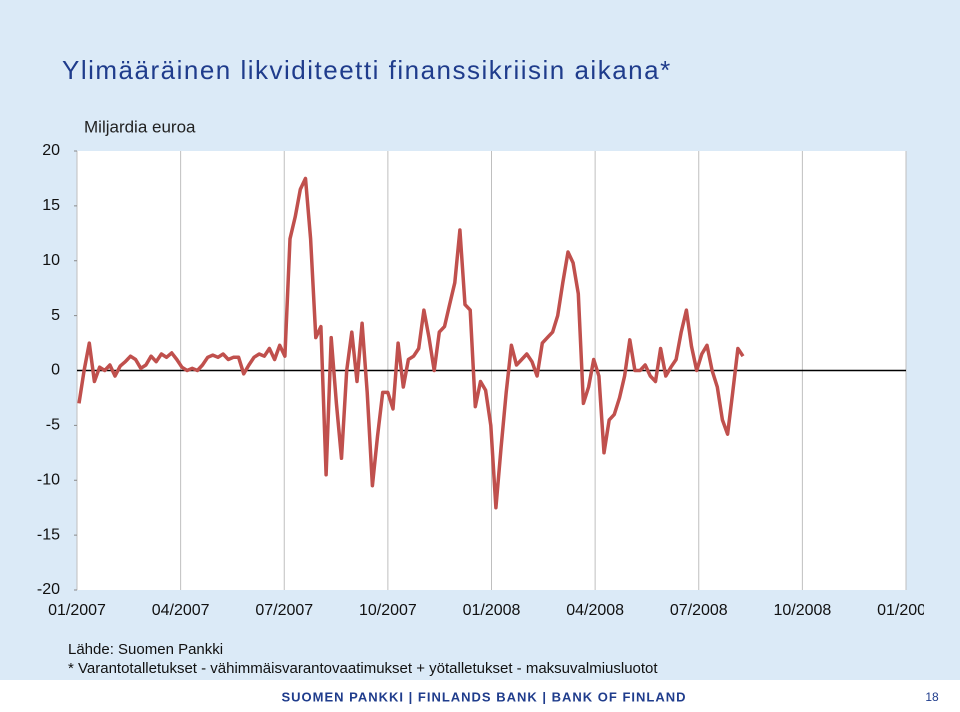 This screenshot has height=712, width=960. I want to click on y-tick-label: 5, so click(55, 315).